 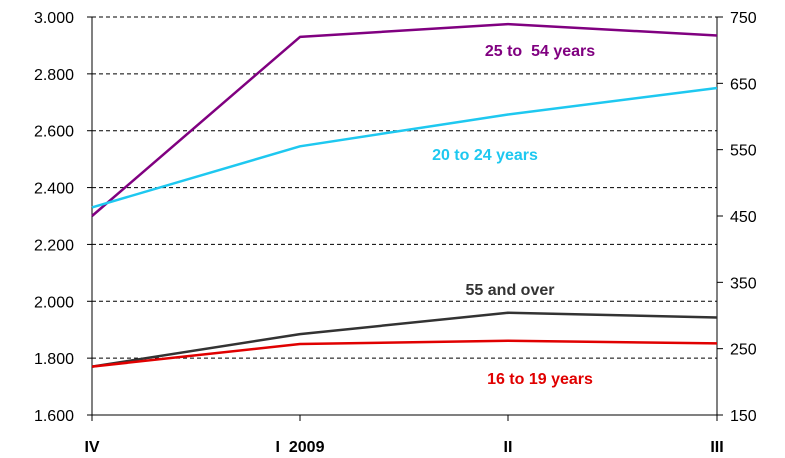 I want to click on left-tick-label: 1.800, so click(x=54, y=359).